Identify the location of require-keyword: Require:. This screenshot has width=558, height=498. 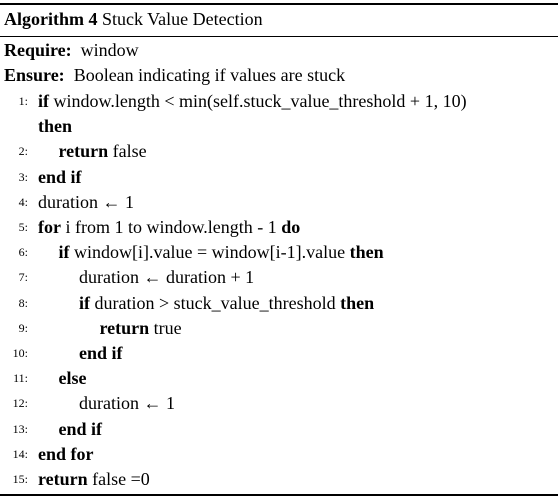
(38, 50).